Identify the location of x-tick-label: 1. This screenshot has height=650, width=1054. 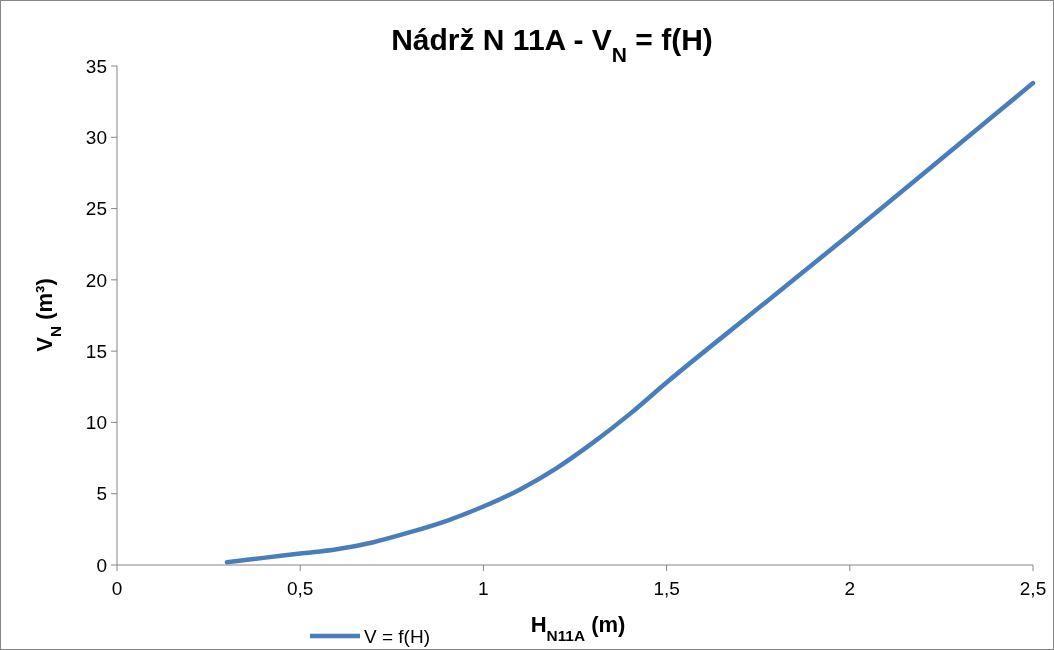
(483, 588).